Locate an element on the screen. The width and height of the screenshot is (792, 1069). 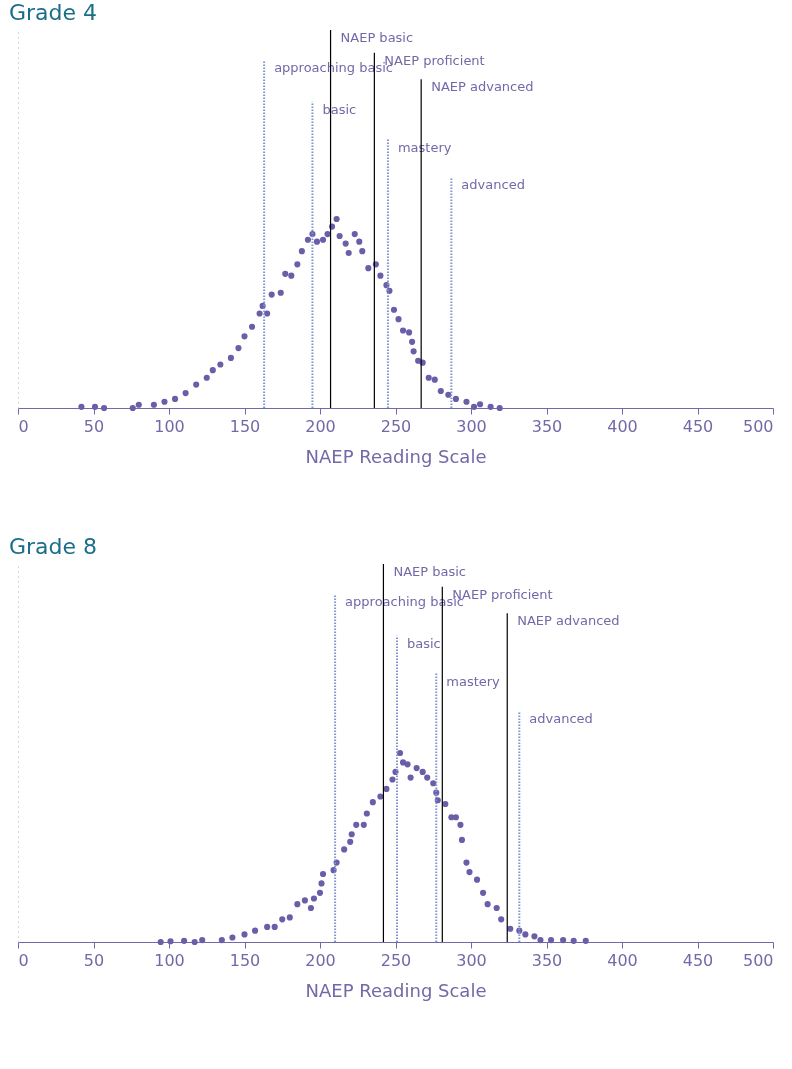
ref-line-label: mastery is located at coordinates (473, 681).